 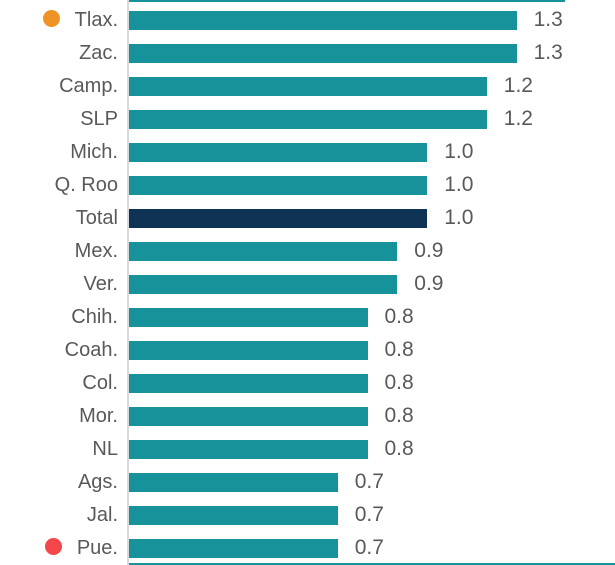 I want to click on label-cell: Tlax., so click(x=59, y=20).